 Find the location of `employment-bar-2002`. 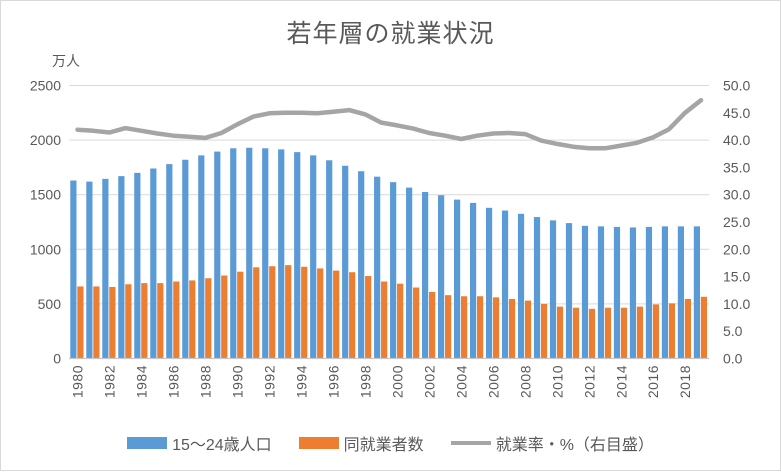

employment-bar-2002 is located at coordinates (432, 325).